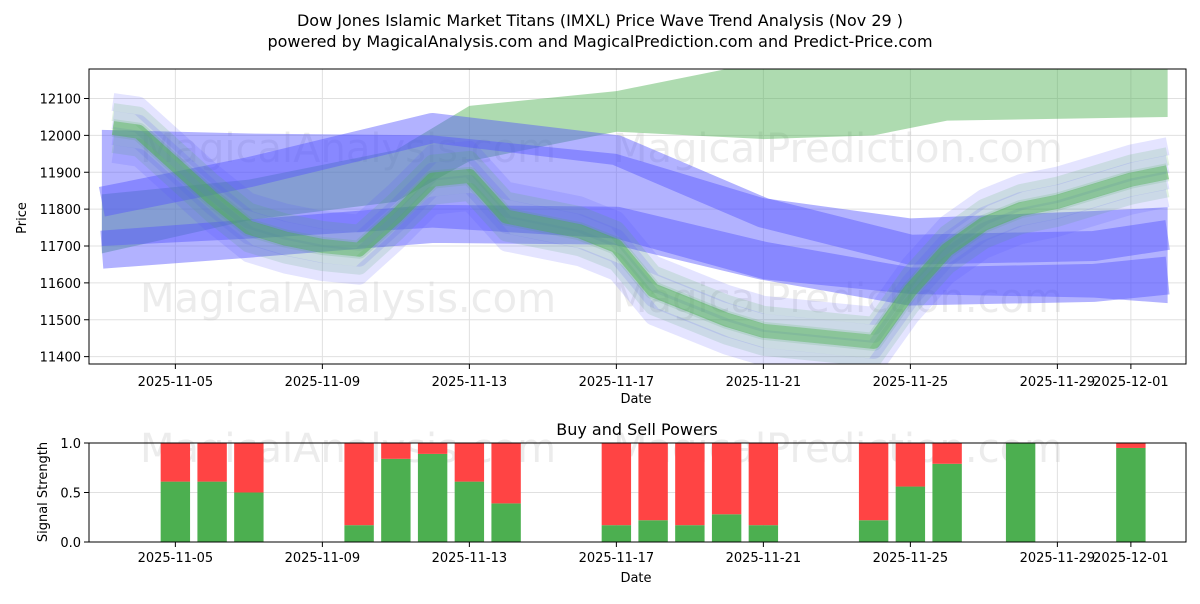 Image resolution: width=1200 pixels, height=604 pixels. I want to click on bottom-yaxis-label: Signal Strength, so click(43, 492).